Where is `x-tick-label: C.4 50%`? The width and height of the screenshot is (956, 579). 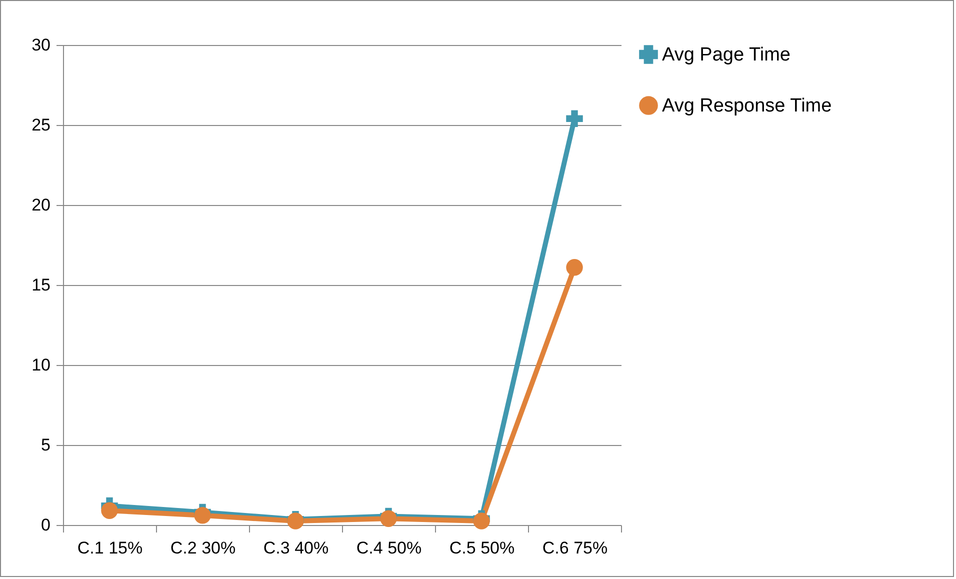
x-tick-label: C.4 50% is located at coordinates (389, 548).